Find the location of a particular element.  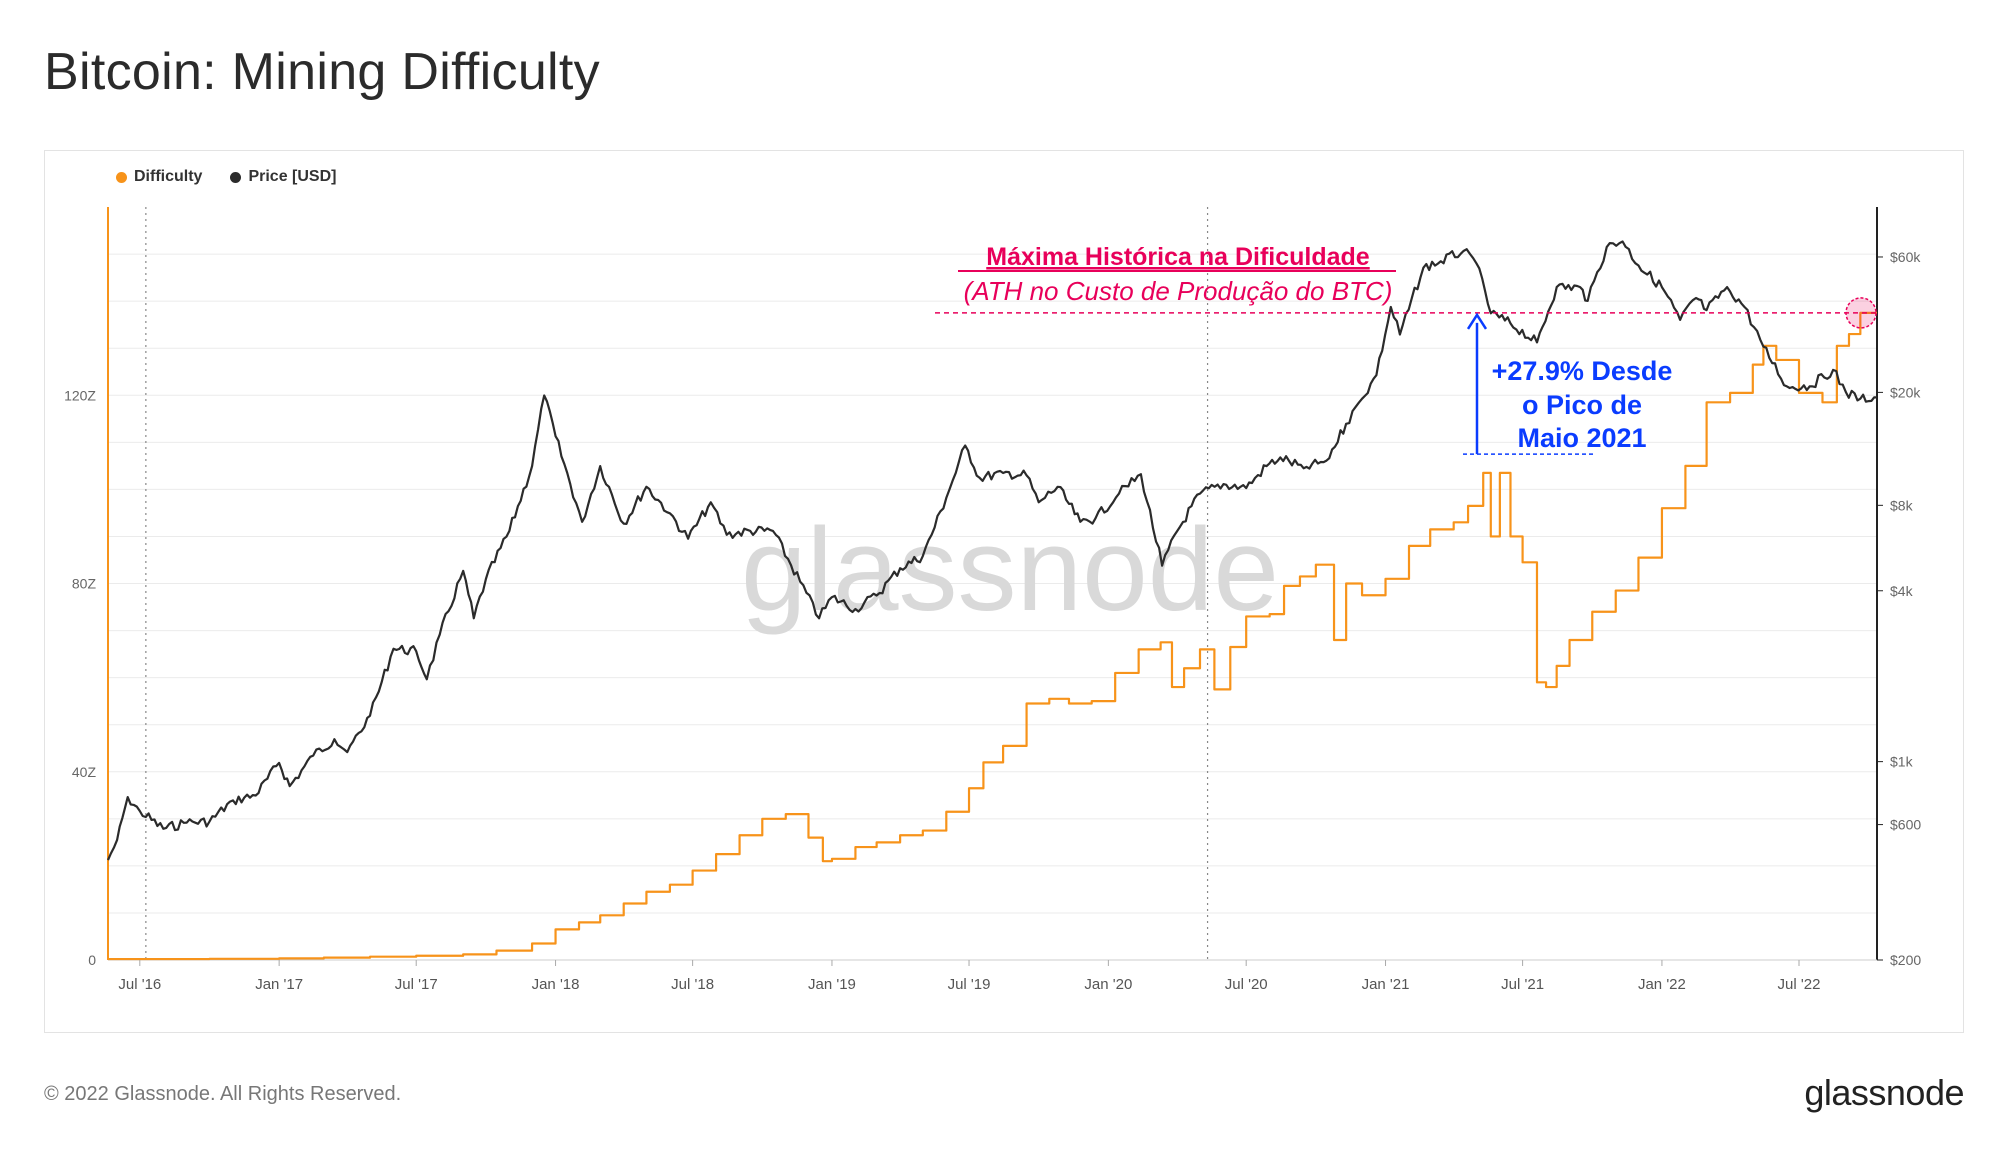

y-left-tick-label: 40Z is located at coordinates (84, 772).